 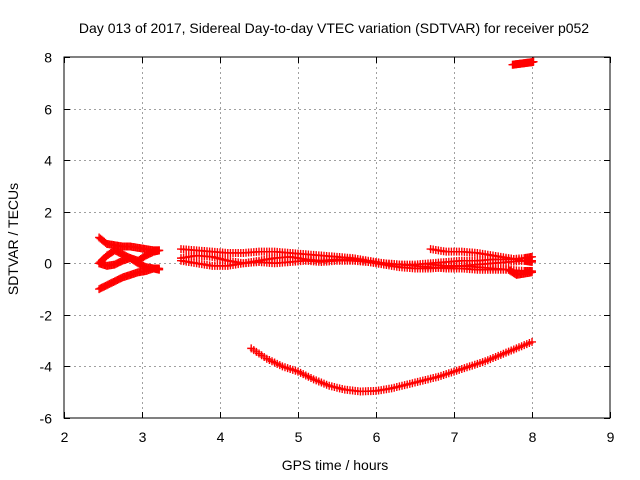 I want to click on y-tick-label: -2, so click(x=46, y=316).